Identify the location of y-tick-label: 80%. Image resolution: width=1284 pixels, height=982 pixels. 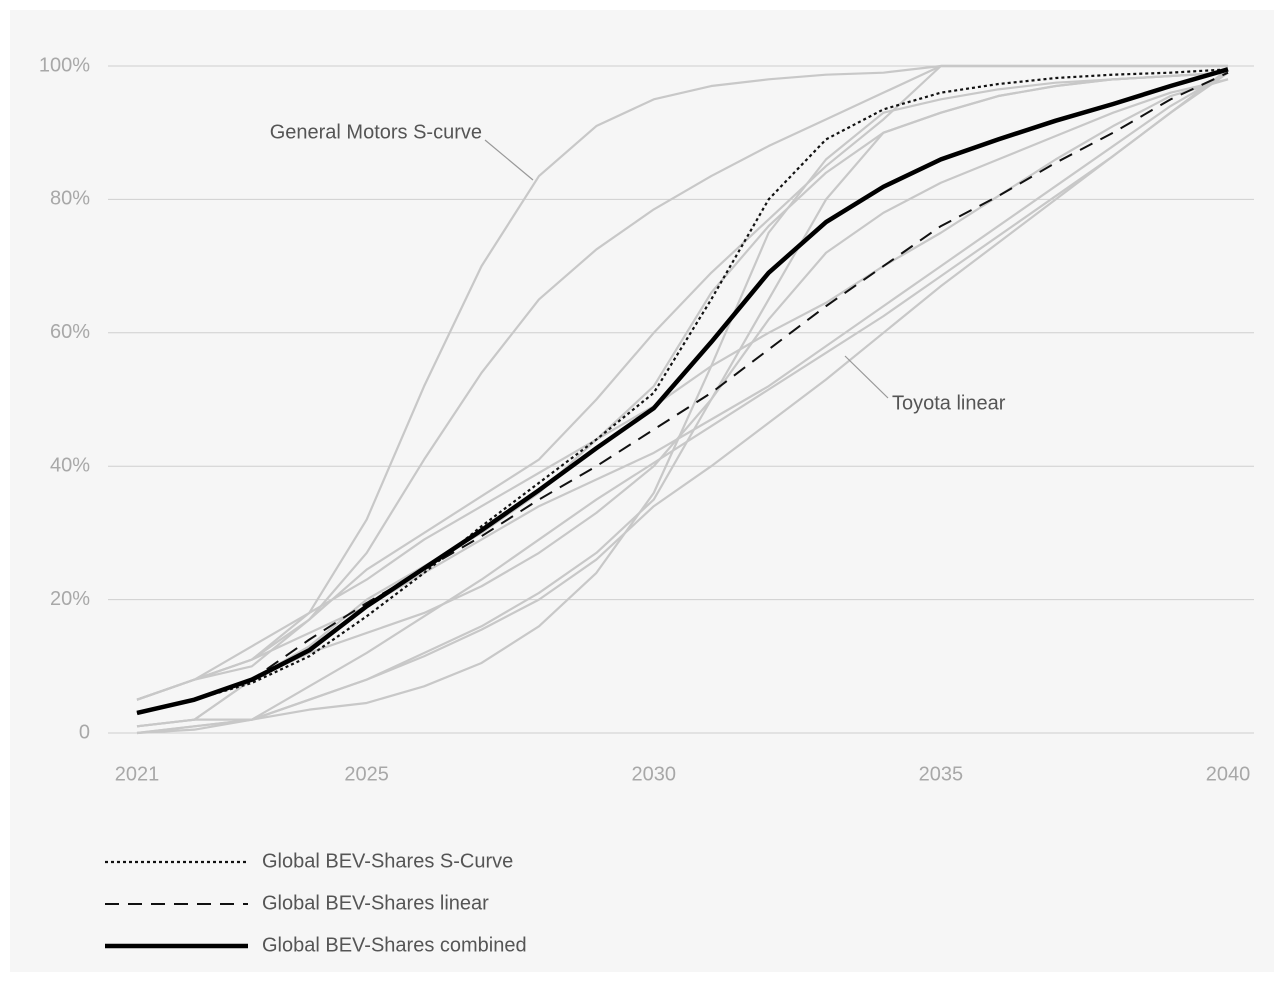
(70, 199).